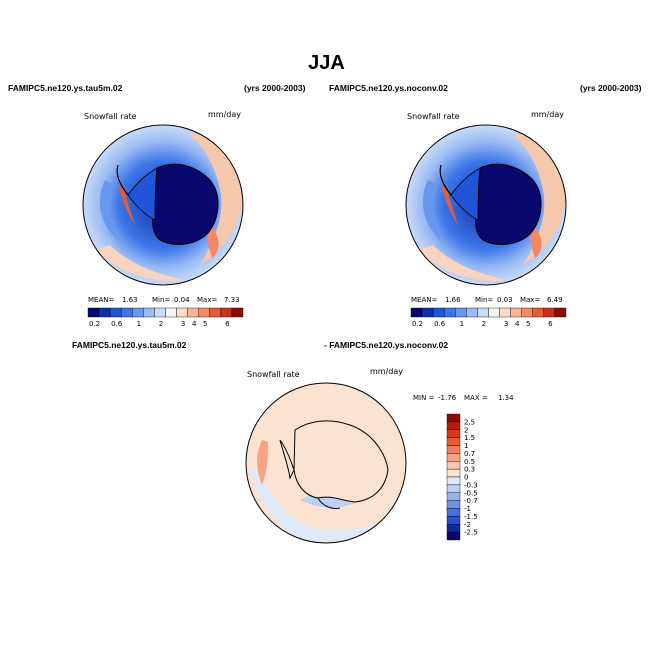  Describe the element at coordinates (110, 116) in the screenshot. I see `panel1-variable: Snowfall rate` at that location.